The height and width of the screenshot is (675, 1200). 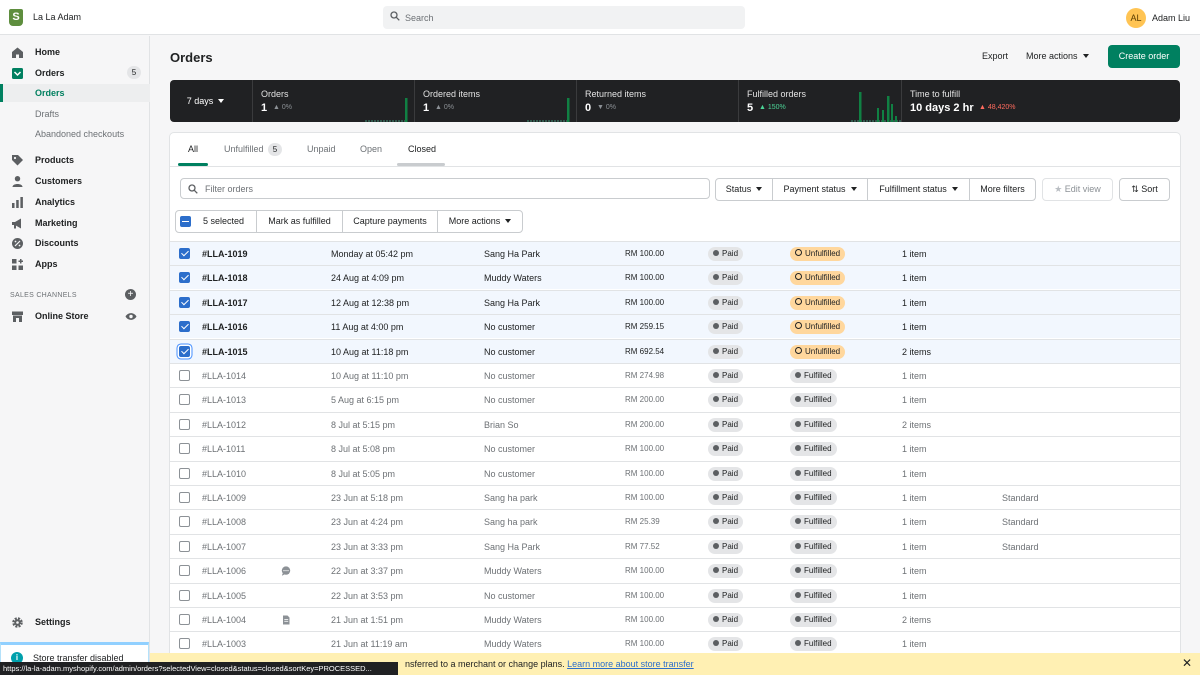 I want to click on close-icon: ✕, so click(x=1187, y=663).